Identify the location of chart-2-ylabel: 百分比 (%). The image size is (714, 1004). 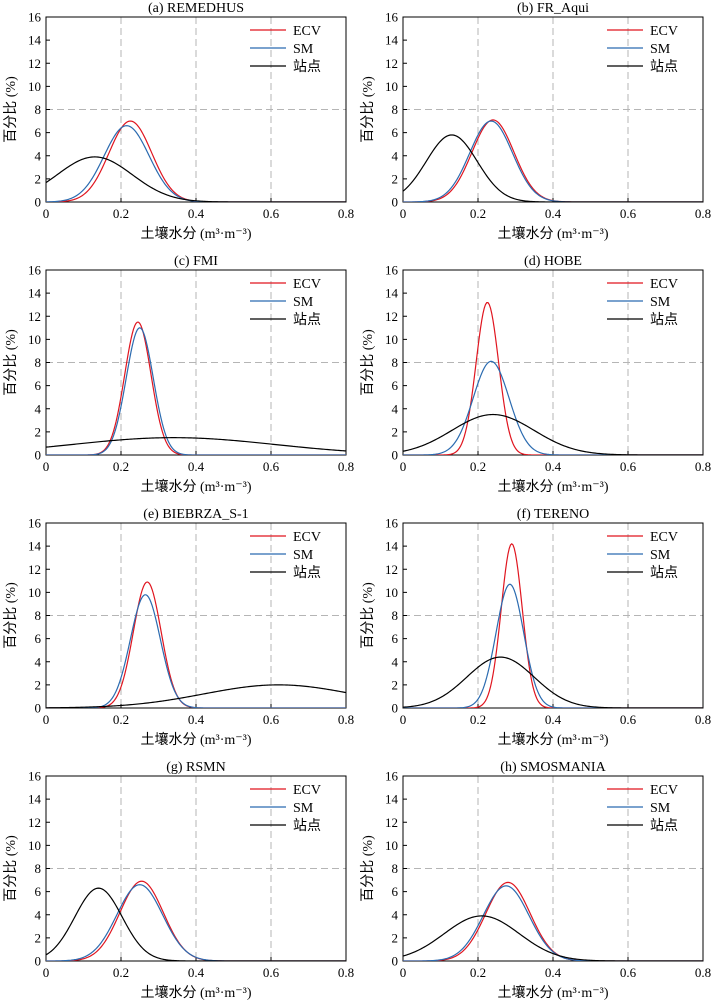
(368, 109).